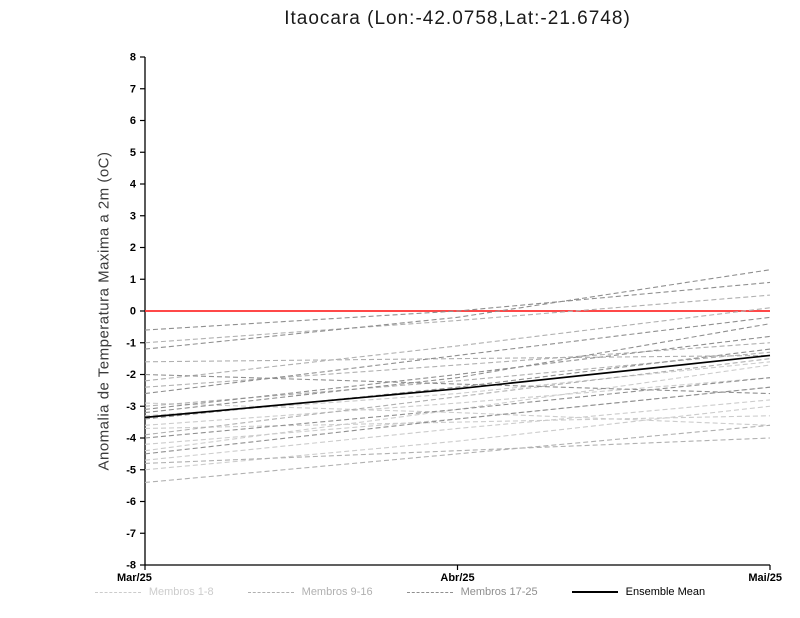  Describe the element at coordinates (337, 592) in the screenshot. I see `legend-label: Membros 9-16` at that location.